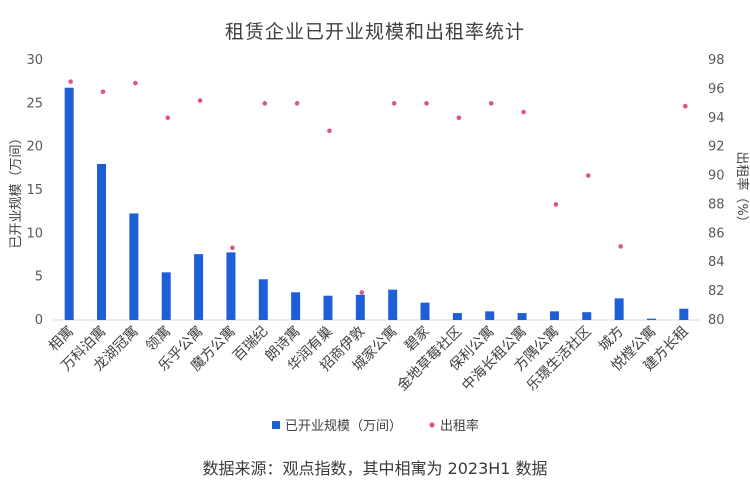 The width and height of the screenshot is (750, 488). I want to click on y-right-tick-label: 86, so click(716, 233).